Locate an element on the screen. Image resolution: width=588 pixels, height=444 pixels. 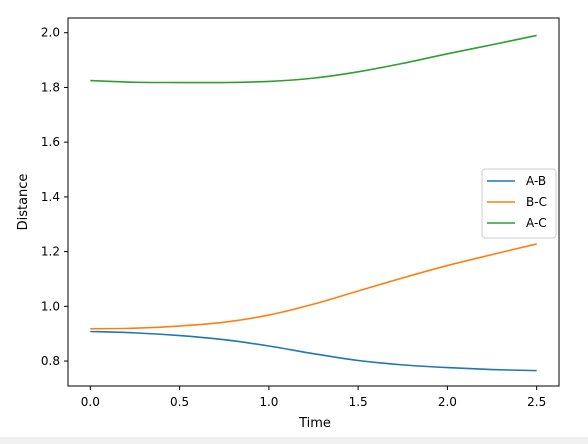
x-tick-label: 1.5 is located at coordinates (358, 402).